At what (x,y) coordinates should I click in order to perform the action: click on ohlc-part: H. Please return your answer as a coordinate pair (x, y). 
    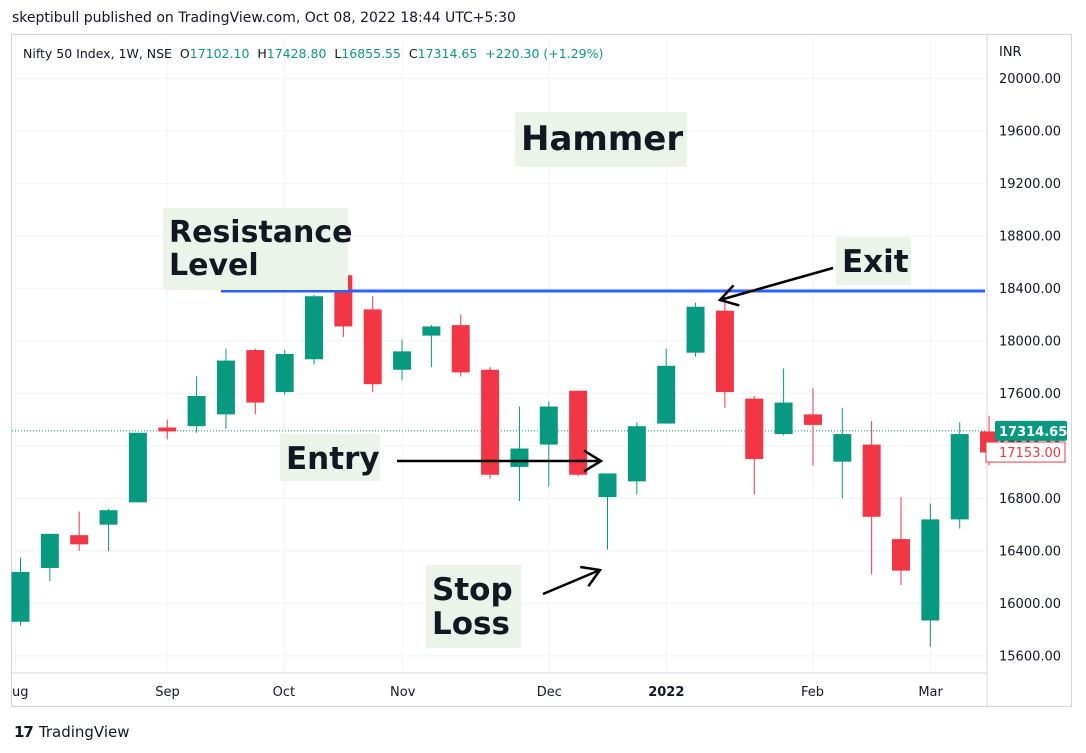
    Looking at the image, I should click on (261, 53).